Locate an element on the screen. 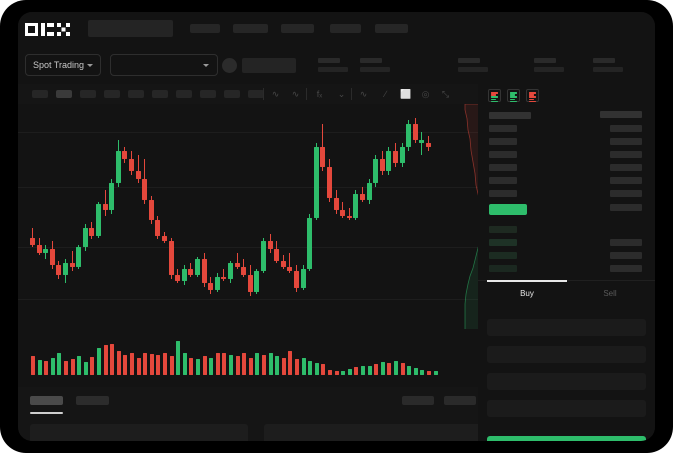 Image resolution: width=673 pixels, height=453 pixels. search-input is located at coordinates (130, 28).